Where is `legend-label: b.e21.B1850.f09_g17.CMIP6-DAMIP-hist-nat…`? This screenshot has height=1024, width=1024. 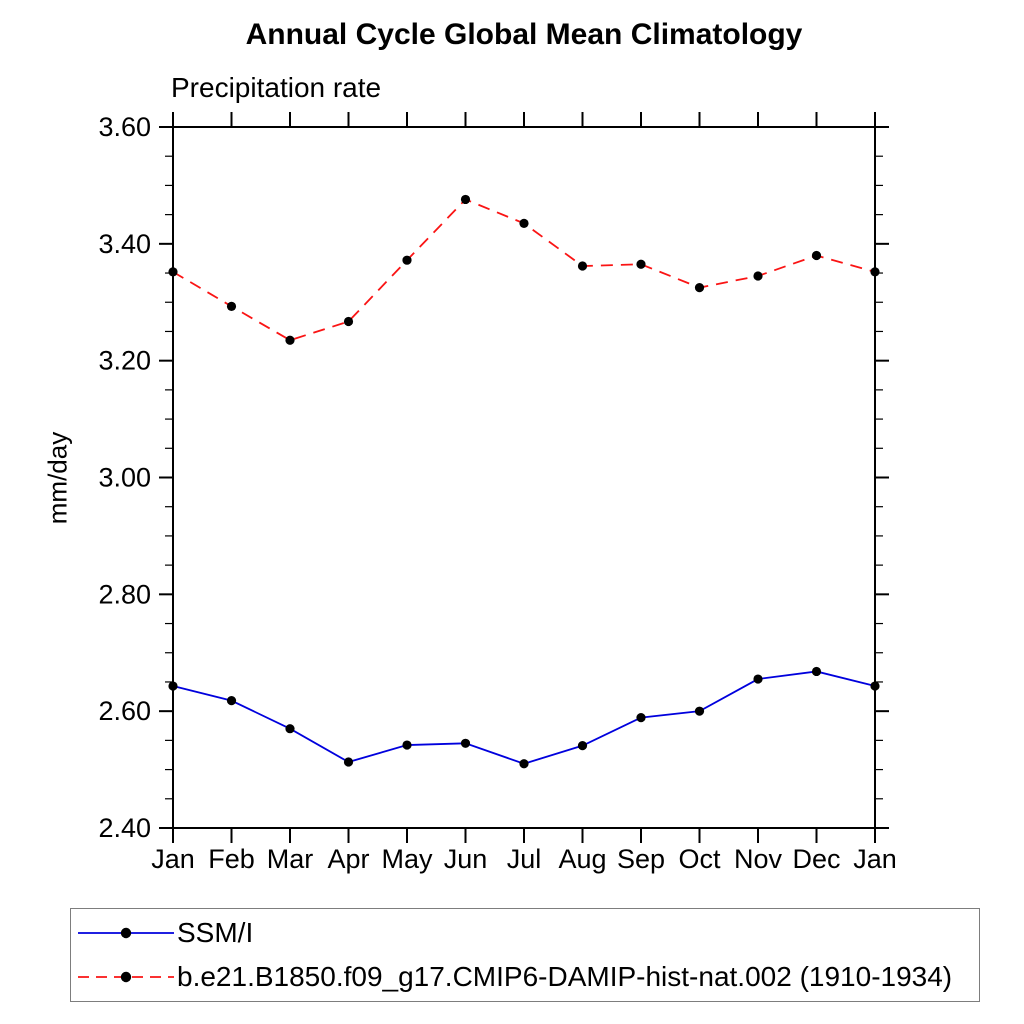
legend-label: b.e21.B1850.f09_g17.CMIP6-DAMIP-hist-nat… is located at coordinates (565, 976).